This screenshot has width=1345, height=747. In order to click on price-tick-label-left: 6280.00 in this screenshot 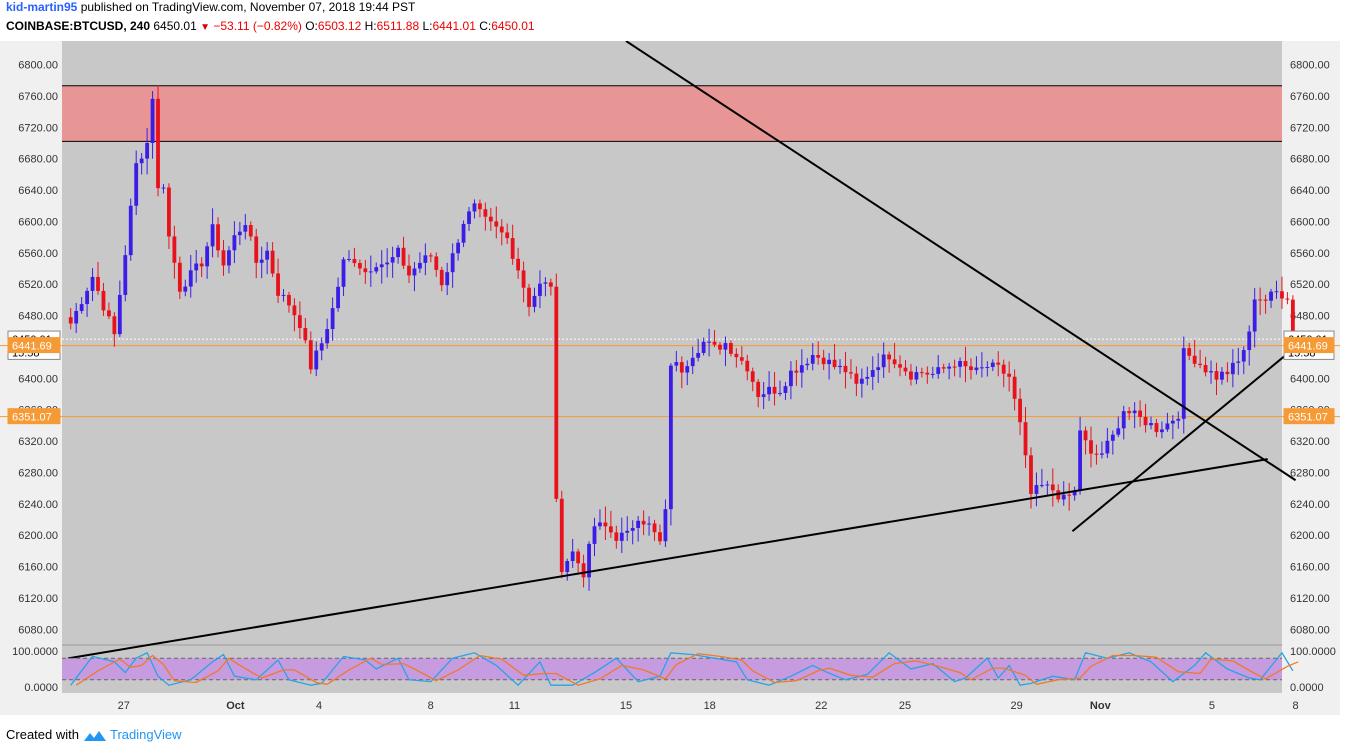, I will do `click(38, 473)`.